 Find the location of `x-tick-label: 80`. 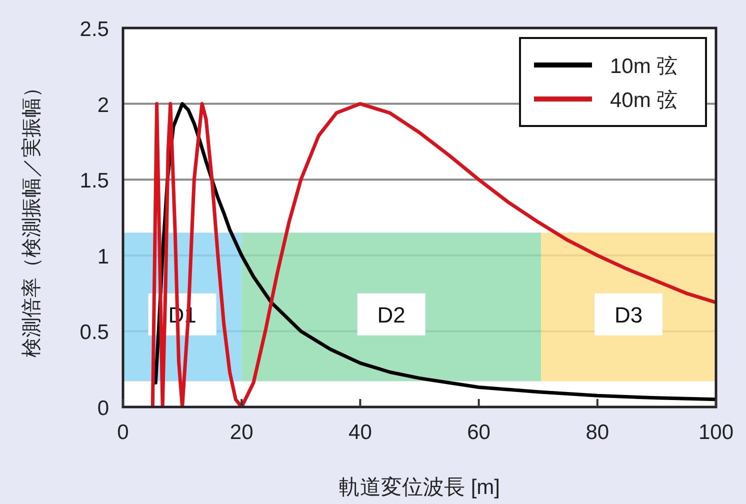

x-tick-label: 80 is located at coordinates (598, 432).